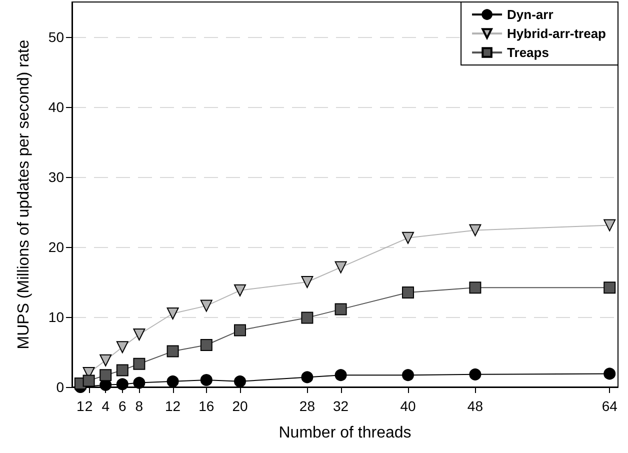  I want to click on x-tick-label: 48, so click(475, 406).